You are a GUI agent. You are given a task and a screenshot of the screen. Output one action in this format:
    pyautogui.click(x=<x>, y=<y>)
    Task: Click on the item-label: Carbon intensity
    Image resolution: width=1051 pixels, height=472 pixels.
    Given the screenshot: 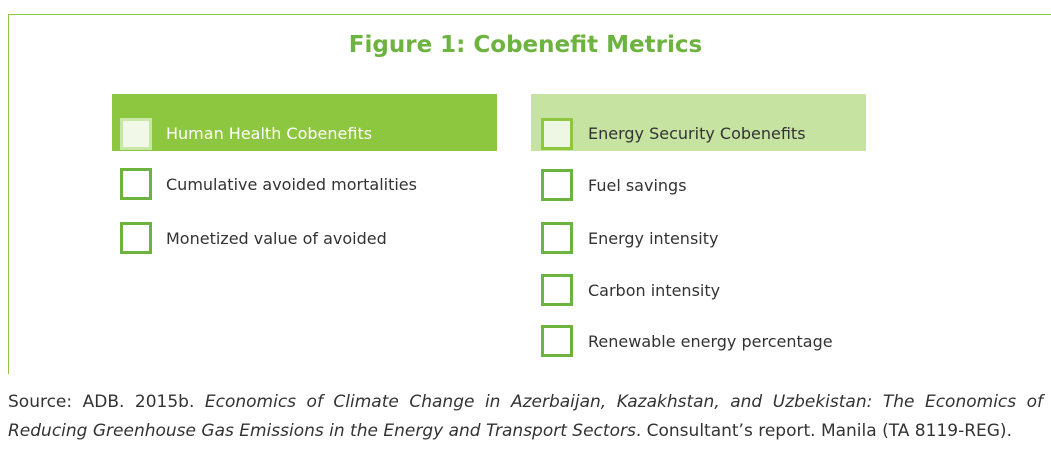 What is the action you would take?
    pyautogui.click(x=654, y=290)
    